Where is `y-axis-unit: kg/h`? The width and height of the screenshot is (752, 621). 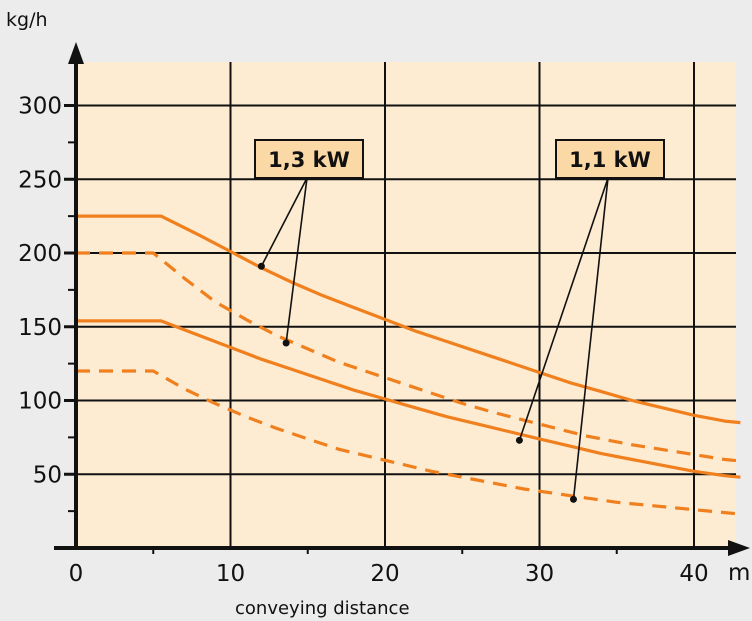 y-axis-unit: kg/h is located at coordinates (27, 20).